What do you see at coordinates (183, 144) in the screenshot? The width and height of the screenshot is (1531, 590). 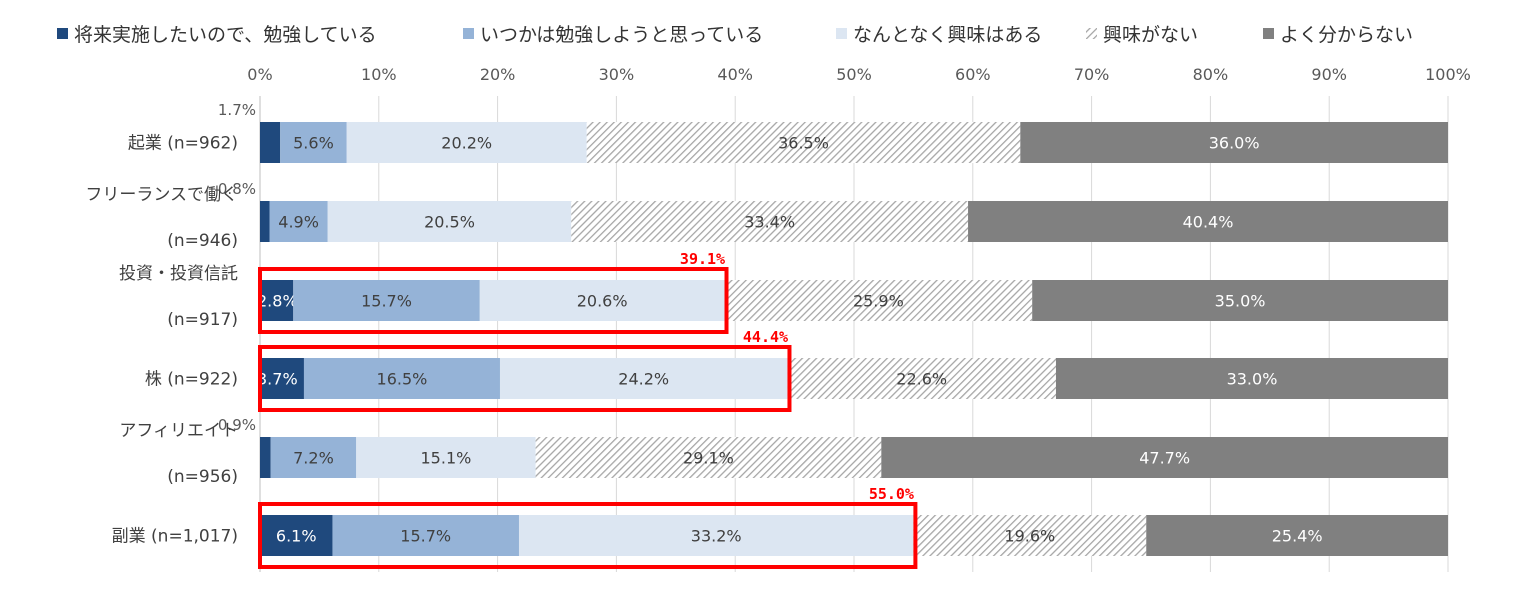 I see `category-label: 起業 (n=962)` at bounding box center [183, 144].